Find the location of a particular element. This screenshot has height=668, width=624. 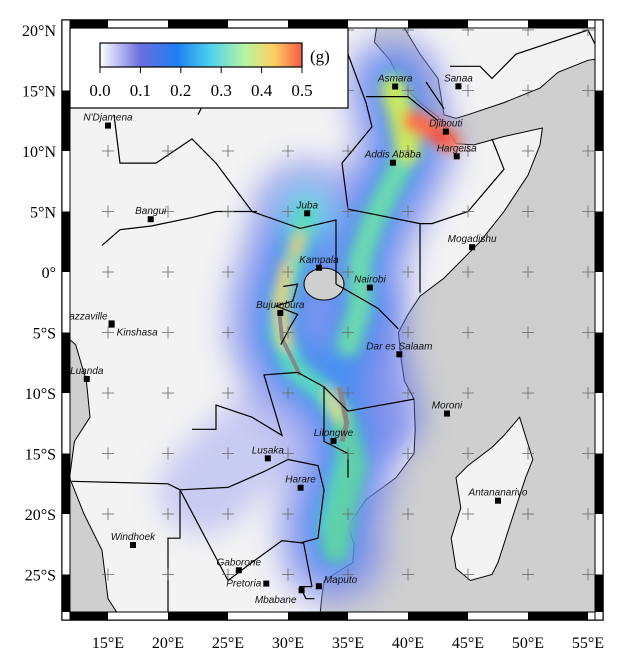

legend-tick-label: 0.4 is located at coordinates (262, 90).